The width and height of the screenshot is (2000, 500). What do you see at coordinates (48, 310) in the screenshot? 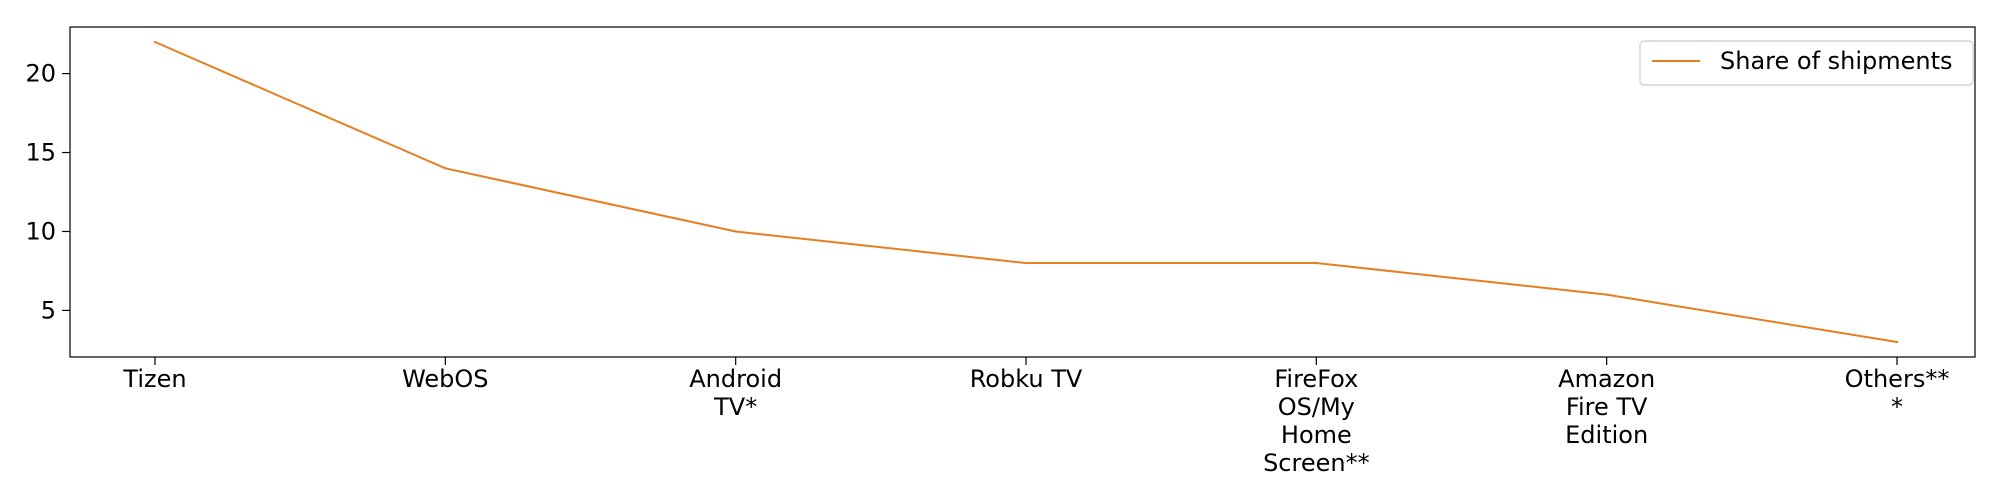
I see `y-tick-label: 5` at bounding box center [48, 310].